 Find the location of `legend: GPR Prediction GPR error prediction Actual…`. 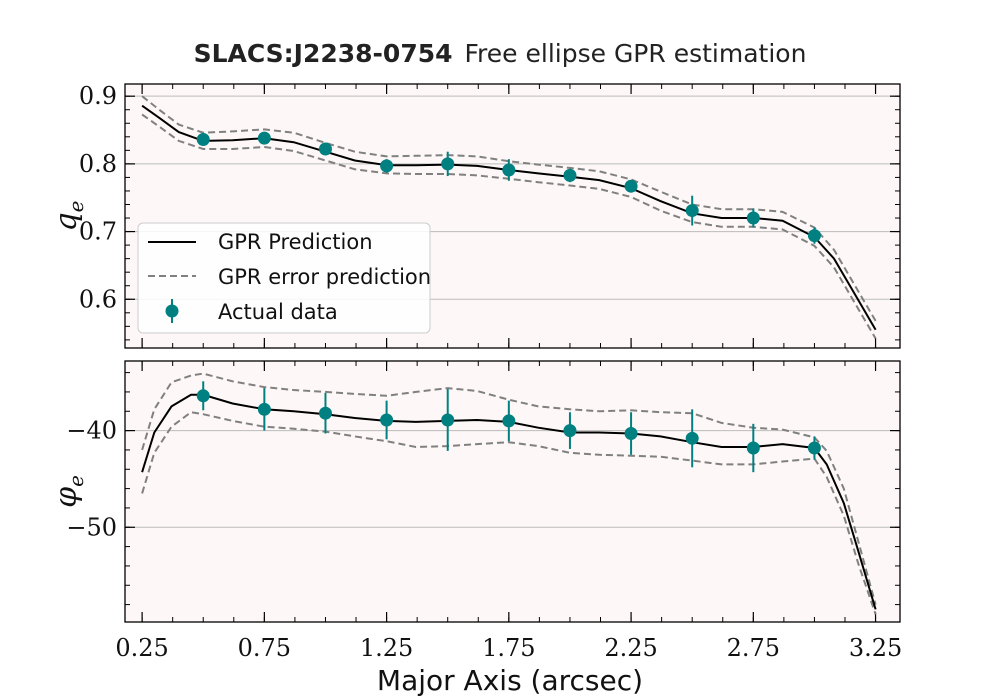

legend: GPR Prediction GPR error prediction Actual… is located at coordinates (284, 278).